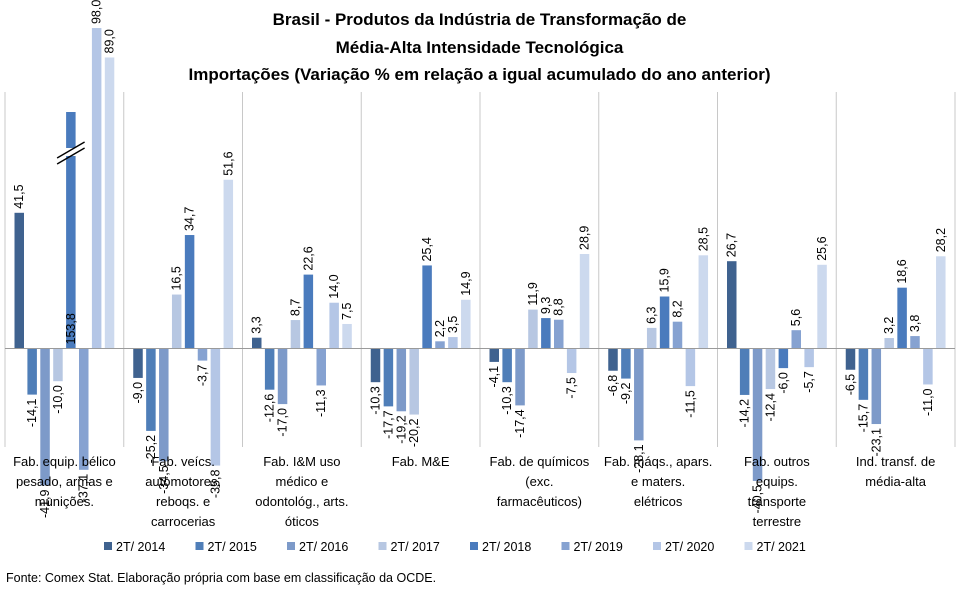  What do you see at coordinates (440, 328) in the screenshot?
I see `data-label: 2,2` at bounding box center [440, 328].